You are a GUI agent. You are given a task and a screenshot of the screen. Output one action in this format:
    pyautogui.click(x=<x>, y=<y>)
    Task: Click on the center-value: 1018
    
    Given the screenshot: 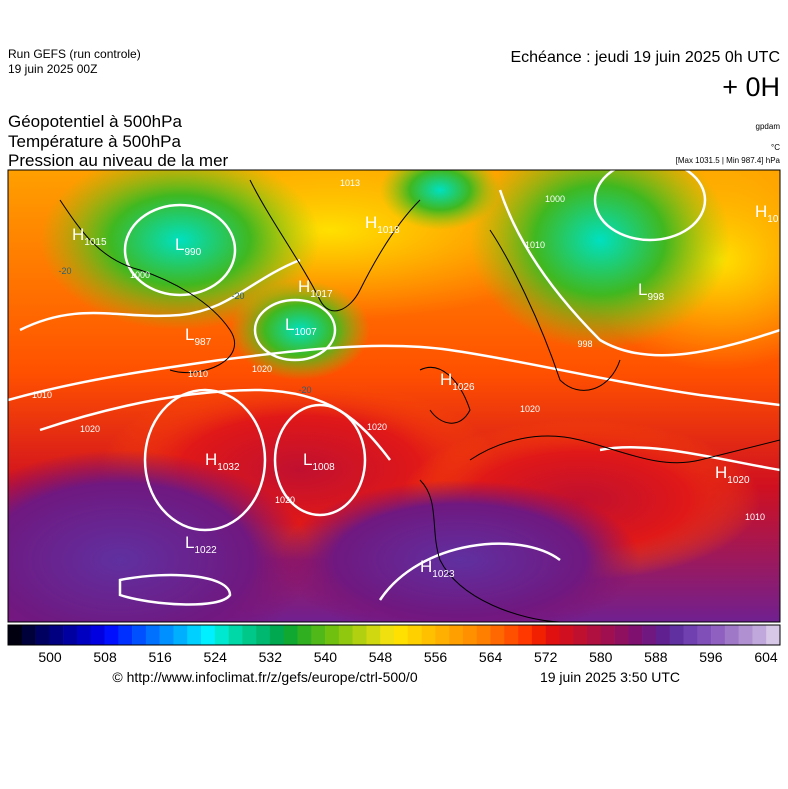 What is the action you would take?
    pyautogui.click(x=388, y=230)
    